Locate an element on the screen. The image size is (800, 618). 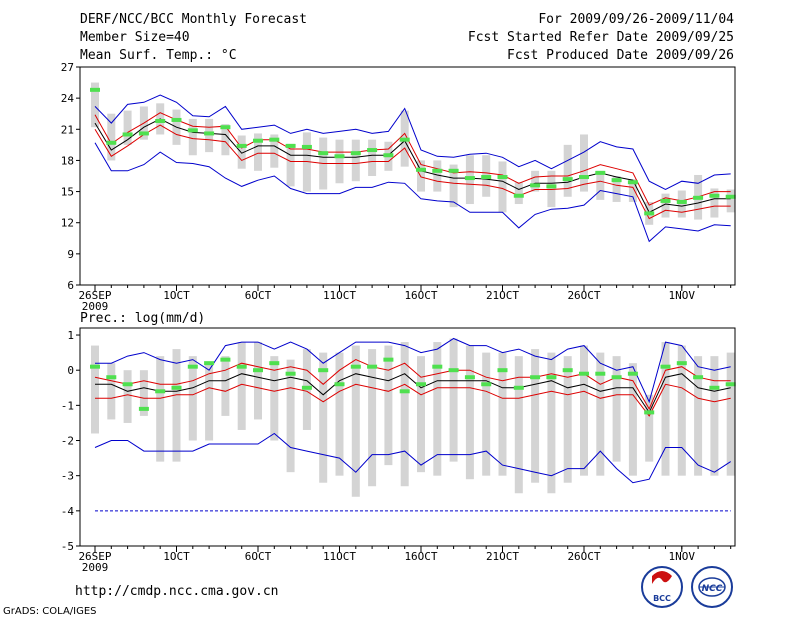
temp-max-line is located at coordinates (412, 142).